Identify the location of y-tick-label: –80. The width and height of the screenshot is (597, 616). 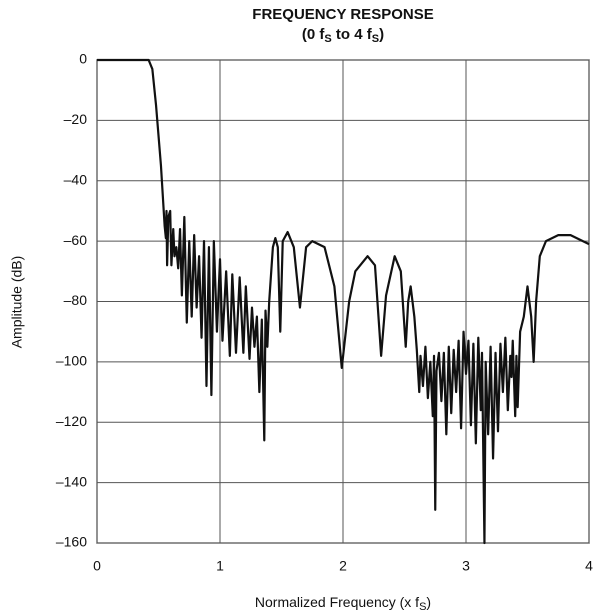
(76, 300).